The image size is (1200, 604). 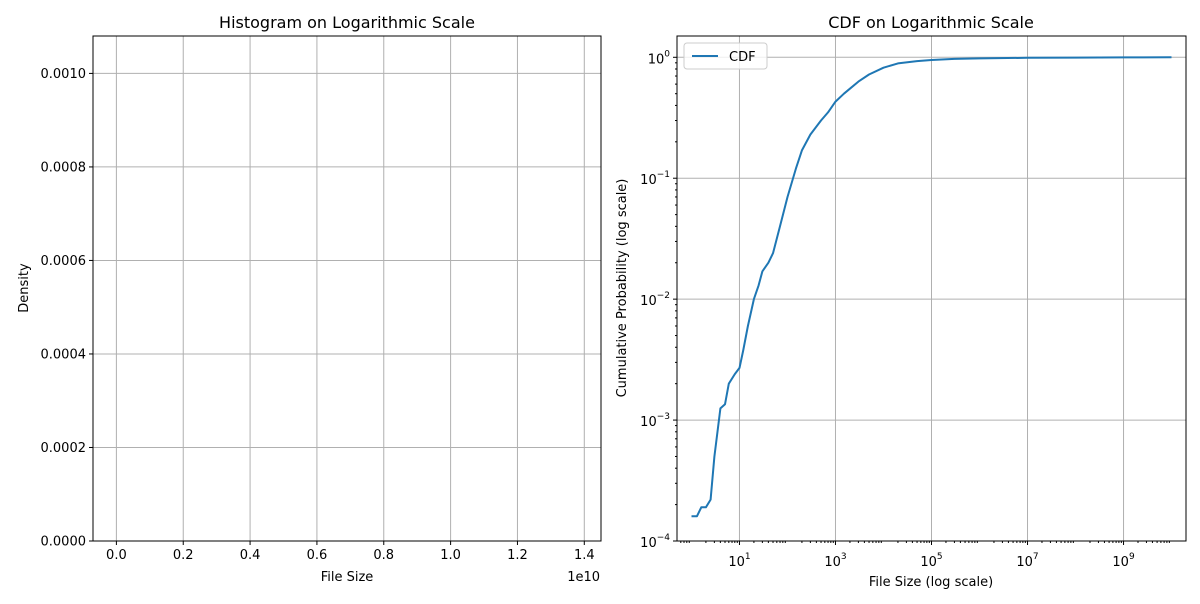 What do you see at coordinates (931, 582) in the screenshot?
I see `cdf-x-axis-label: File Size (log scale)` at bounding box center [931, 582].